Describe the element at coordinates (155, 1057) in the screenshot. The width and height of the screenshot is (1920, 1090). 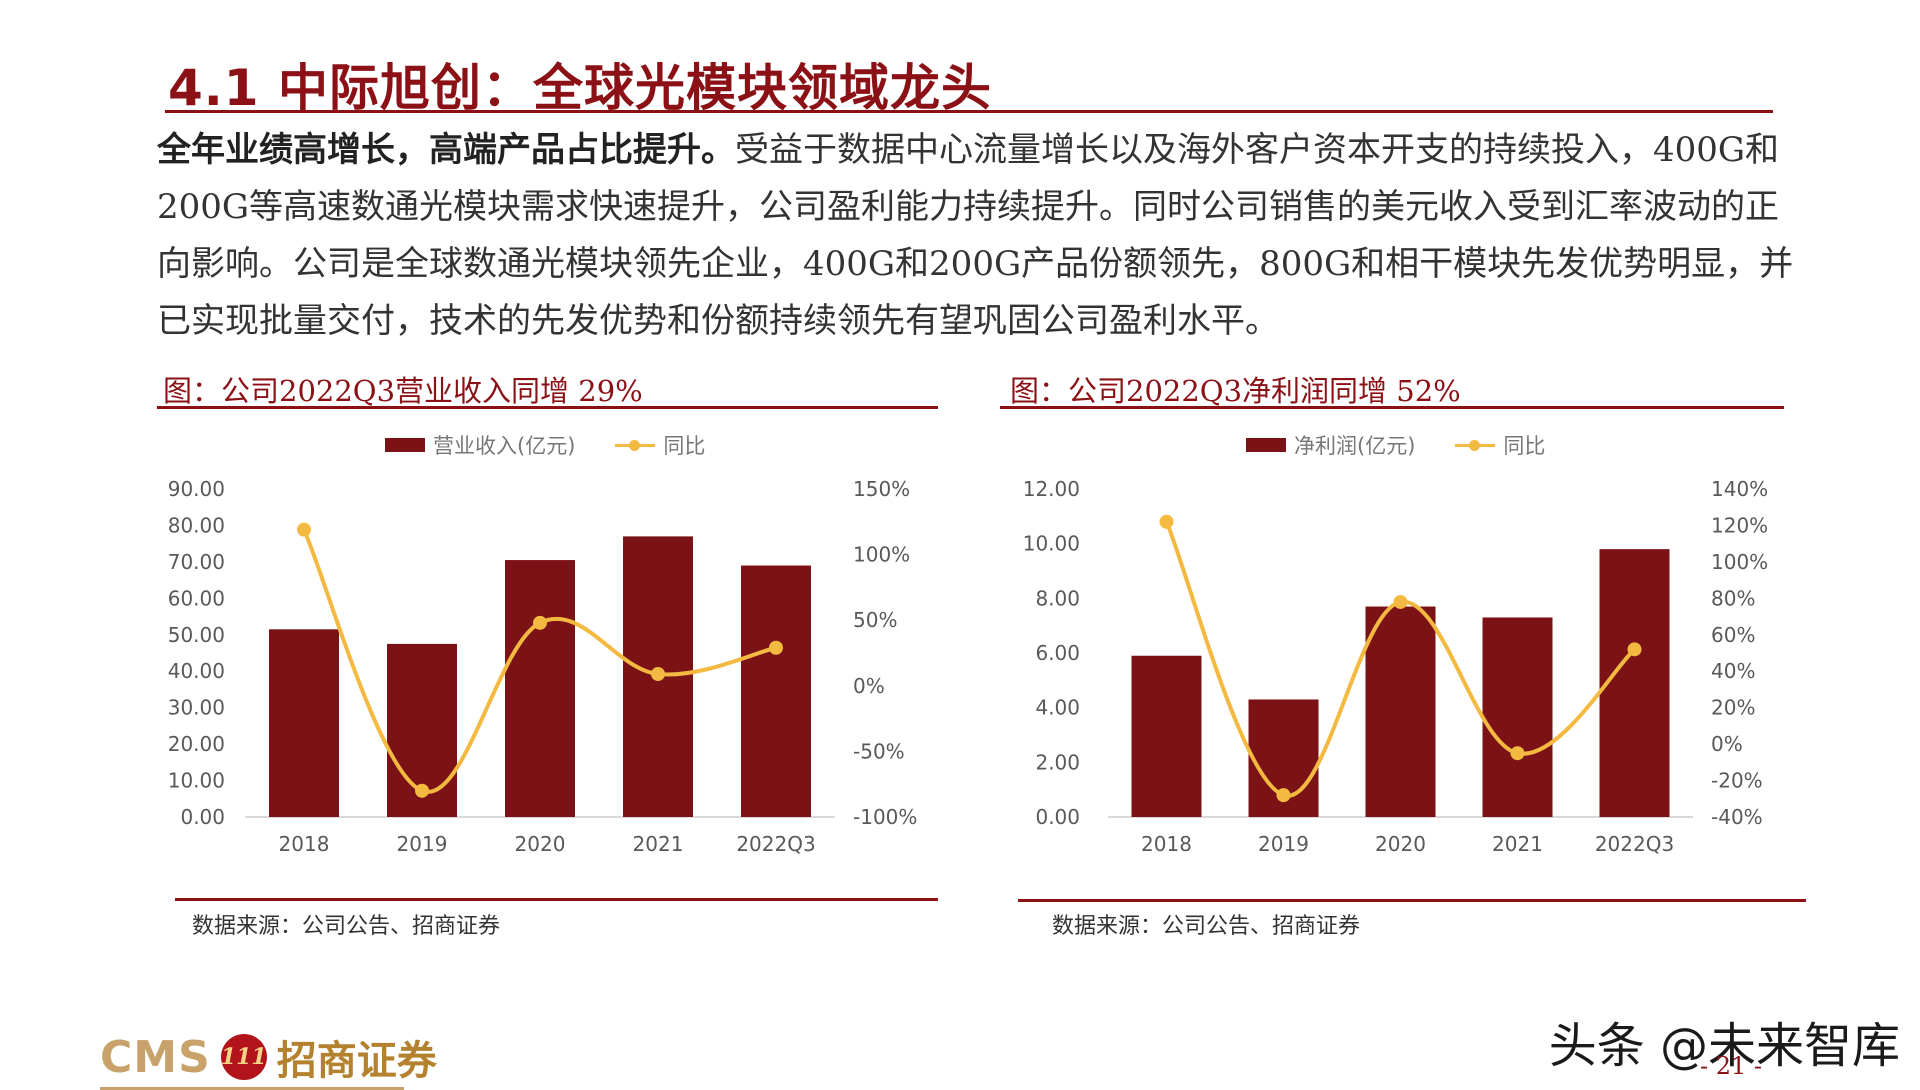
I see `logo-cms-text: CMS` at that location.